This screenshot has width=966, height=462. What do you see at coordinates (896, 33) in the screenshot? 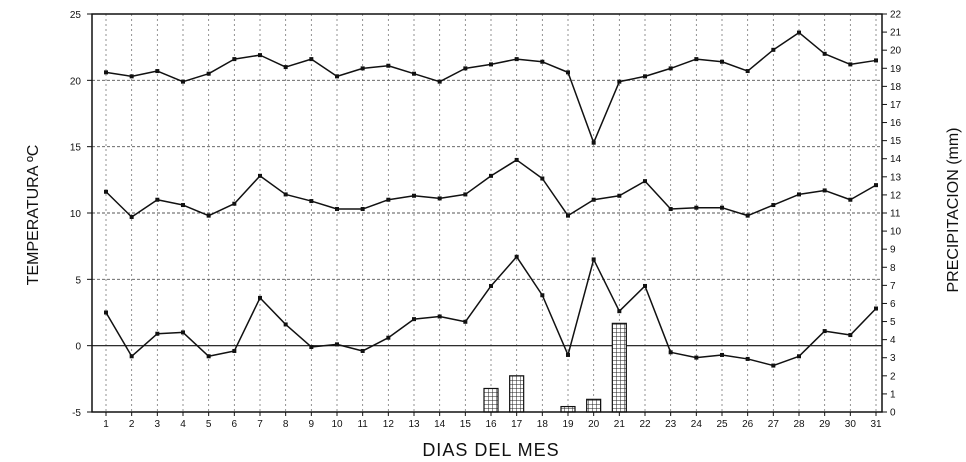
I see `y-right-tick-label: 21` at bounding box center [896, 33].